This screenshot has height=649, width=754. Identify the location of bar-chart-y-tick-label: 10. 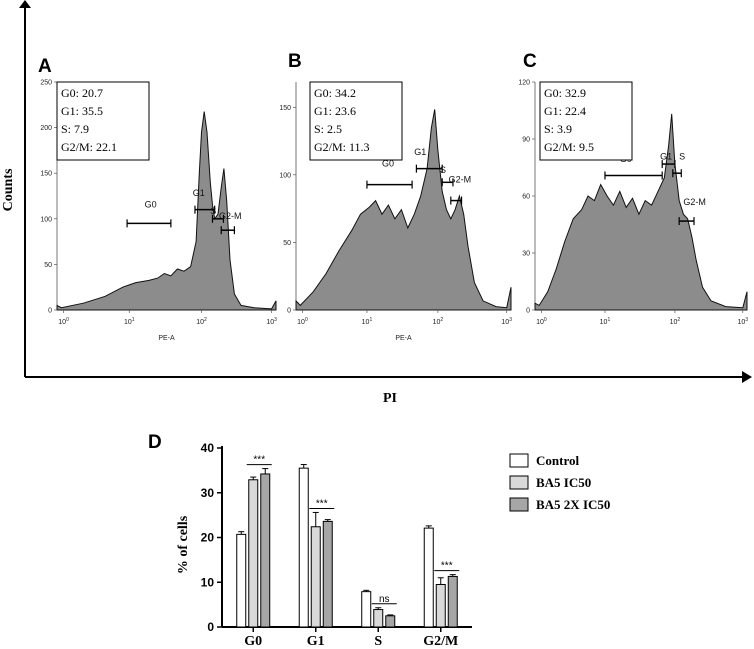
(208, 582).